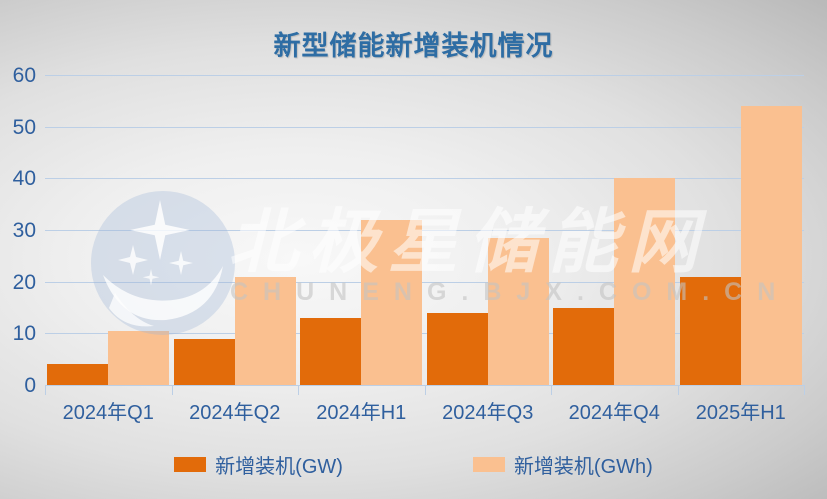  I want to click on bar-group-2025年H1, so click(741, 245).